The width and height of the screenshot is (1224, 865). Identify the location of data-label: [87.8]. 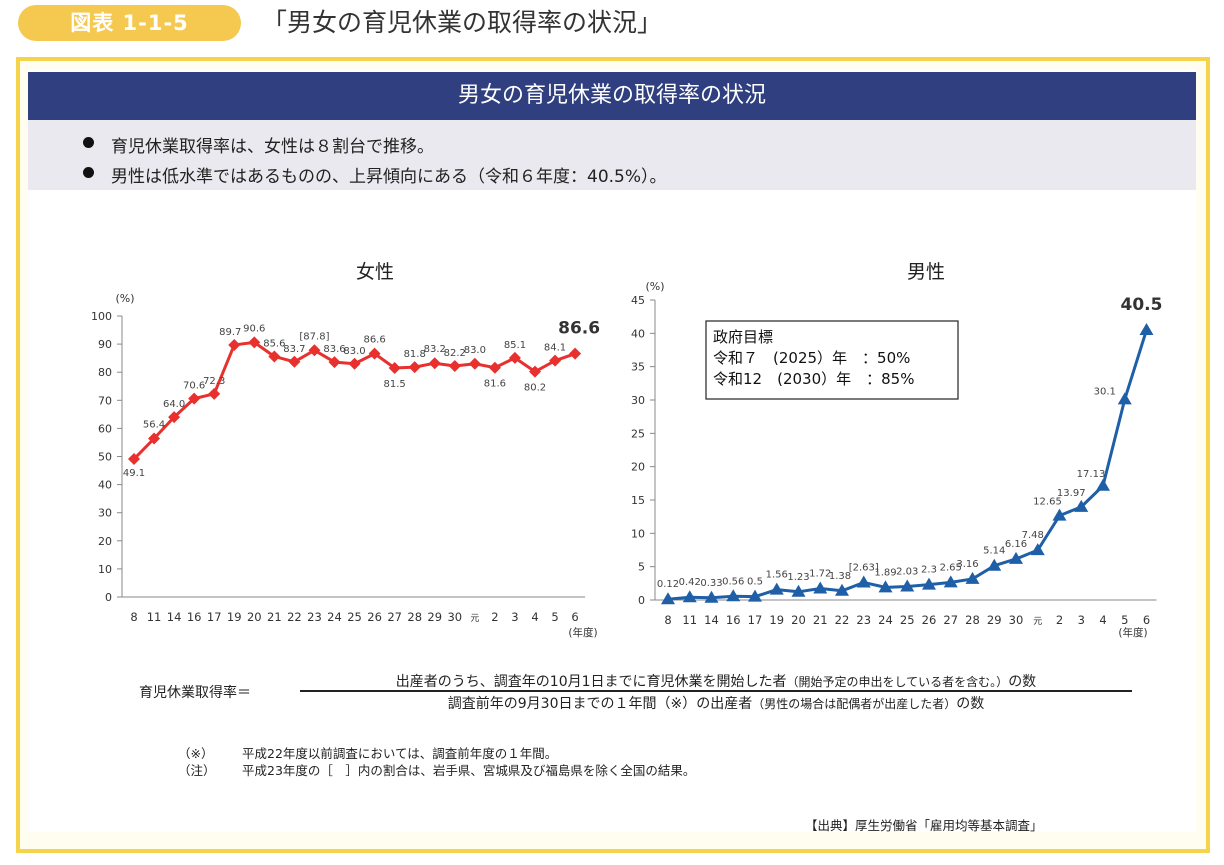
(314, 336).